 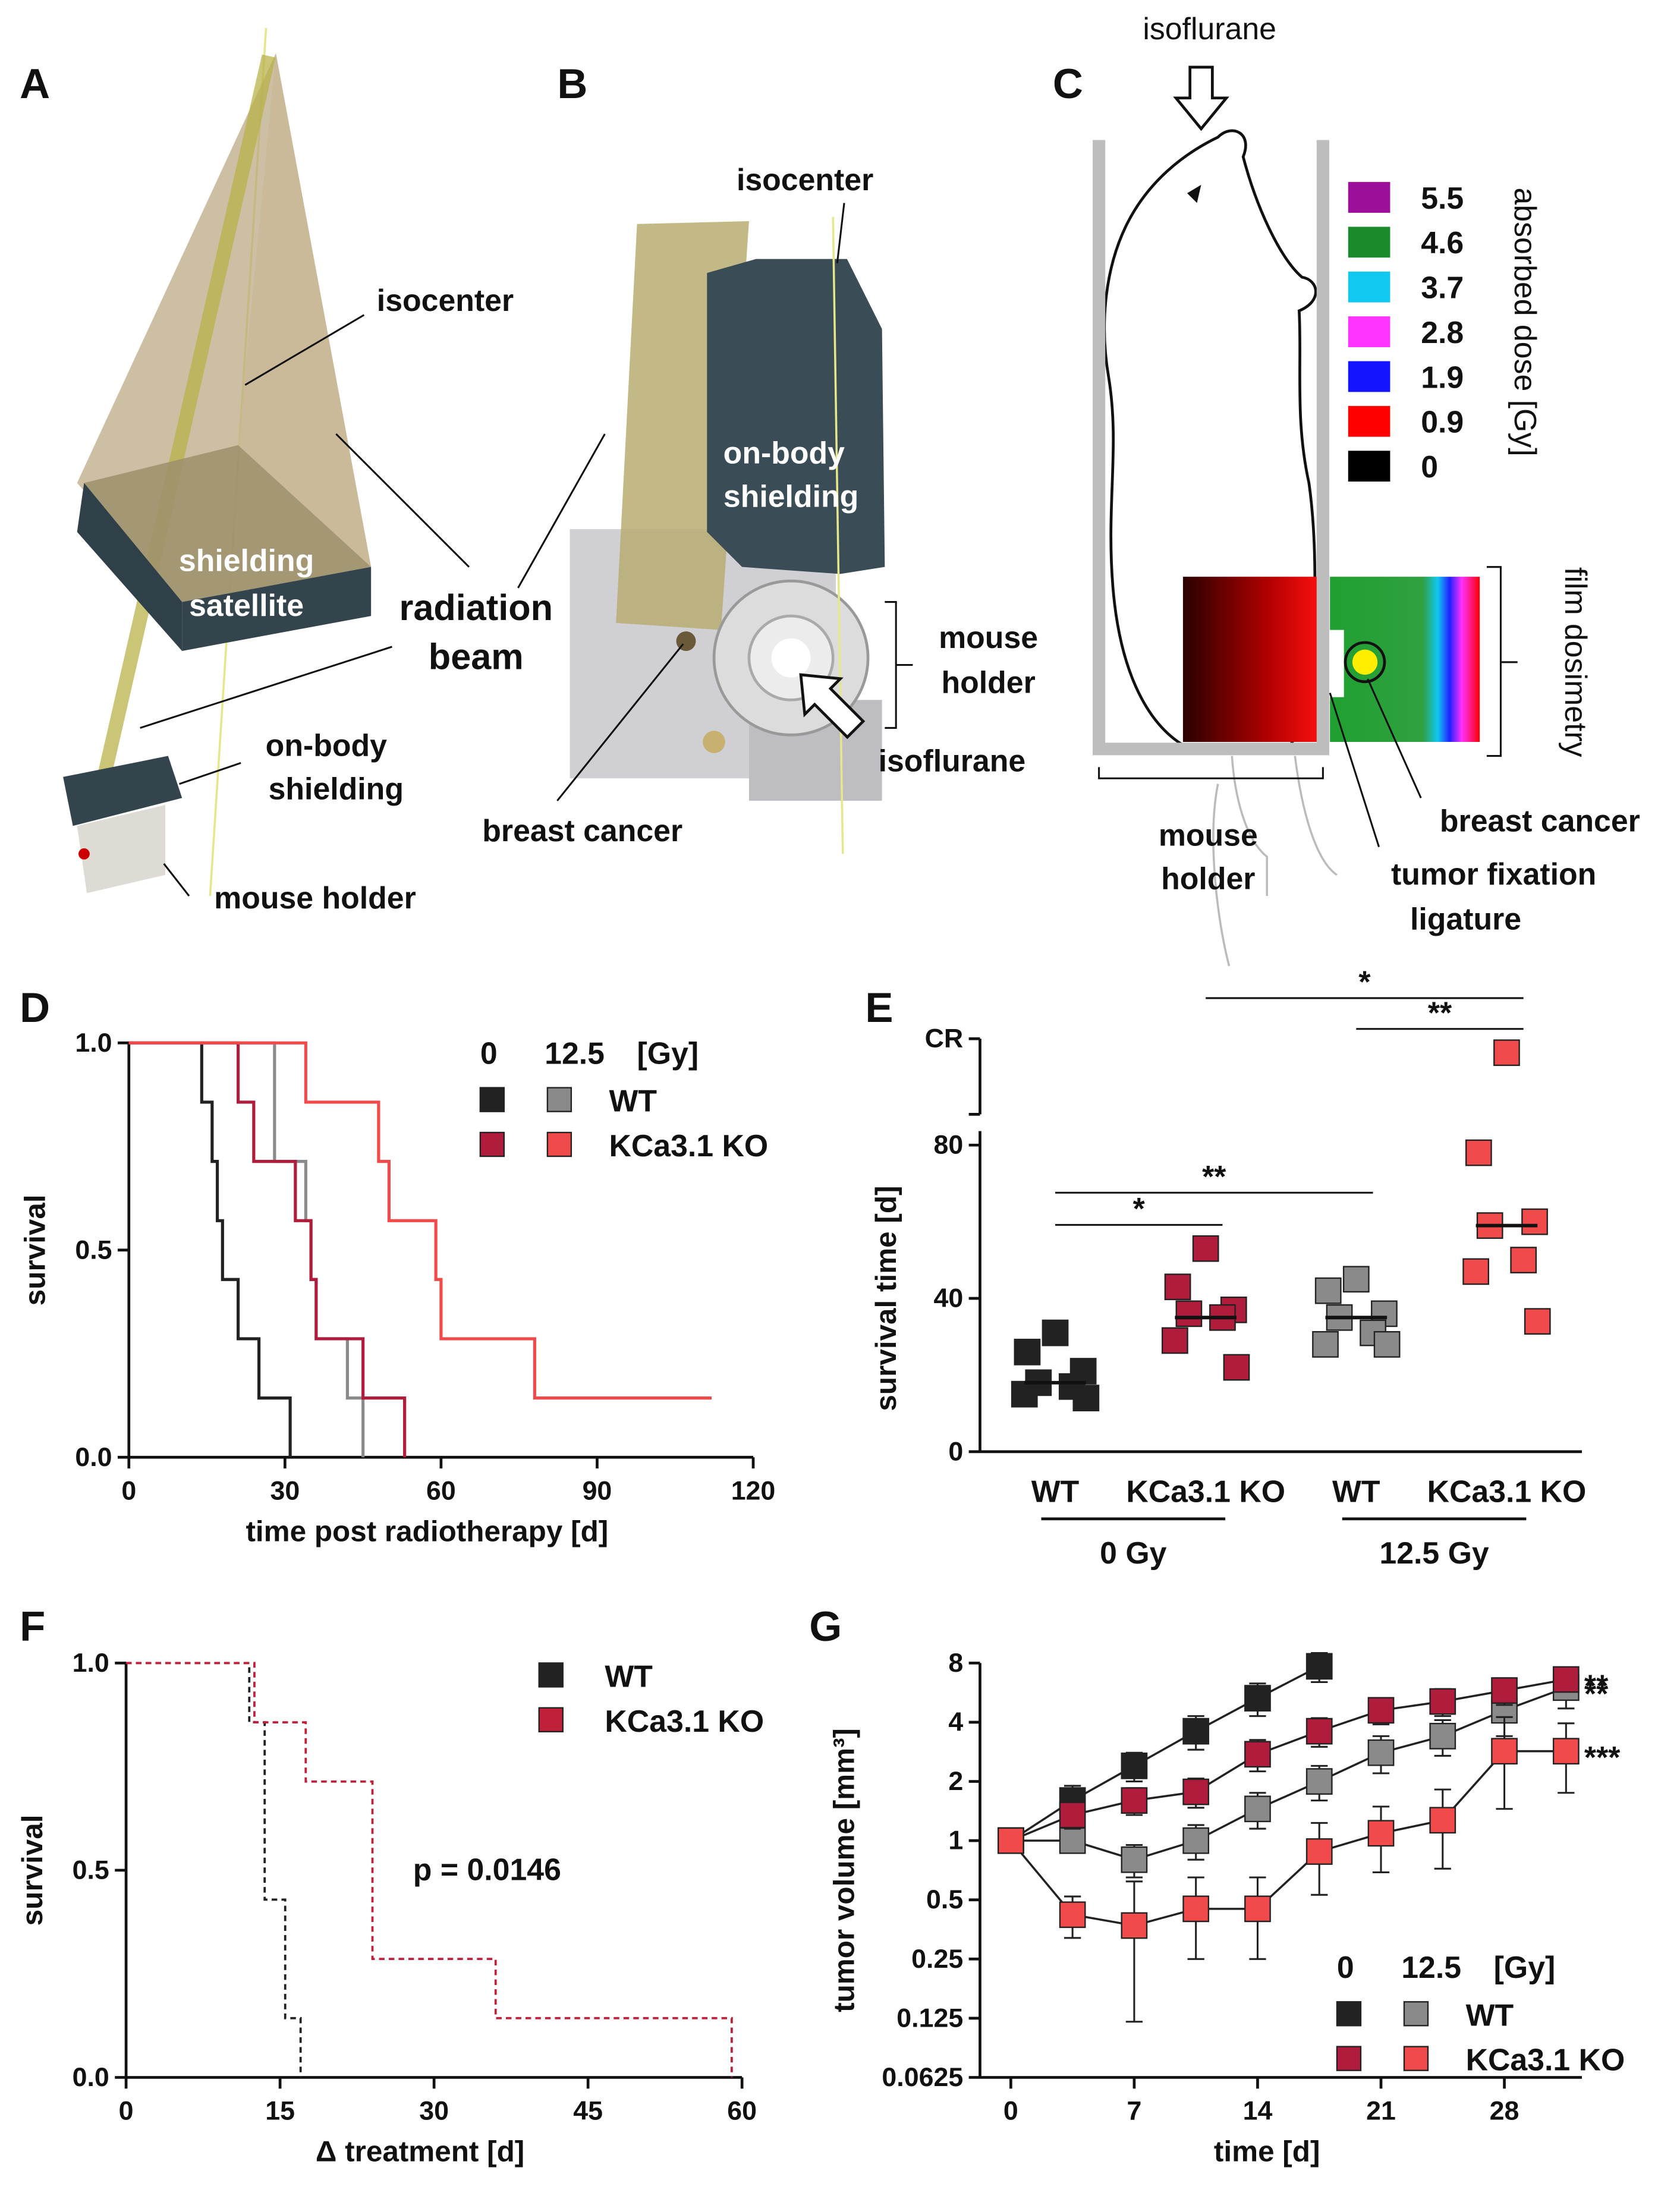 What do you see at coordinates (825, 1626) in the screenshot?
I see `panel-label: G` at bounding box center [825, 1626].